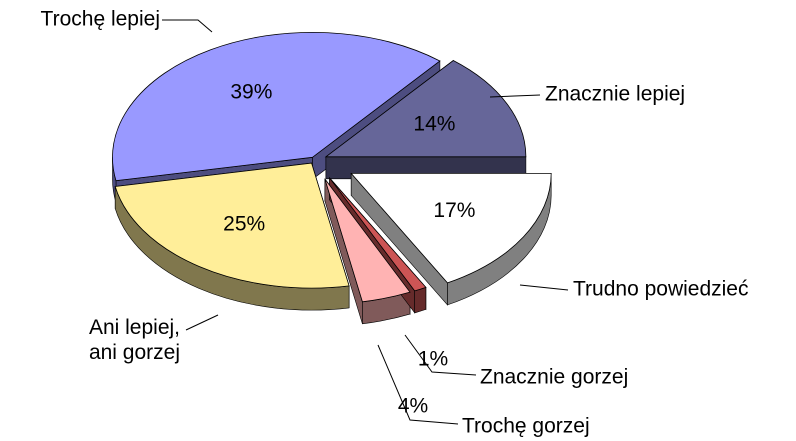 The height and width of the screenshot is (441, 796). What do you see at coordinates (100, 19) in the screenshot?
I see `category-label: Trochę lepiej` at bounding box center [100, 19].